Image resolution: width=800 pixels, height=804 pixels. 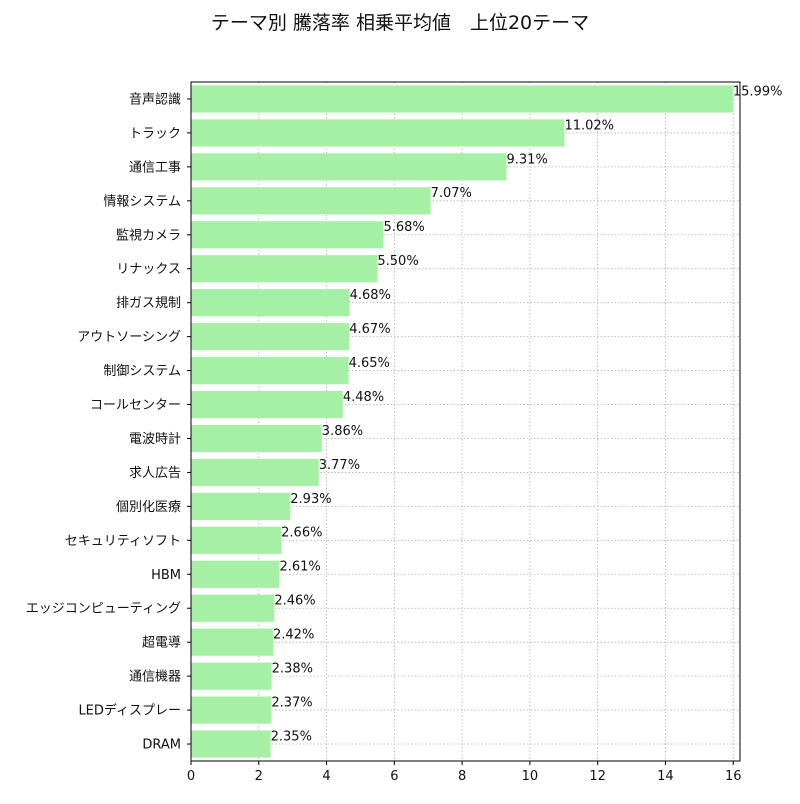 What do you see at coordinates (155, 167) in the screenshot?
I see `category-tick-label: 通信工事` at bounding box center [155, 167].